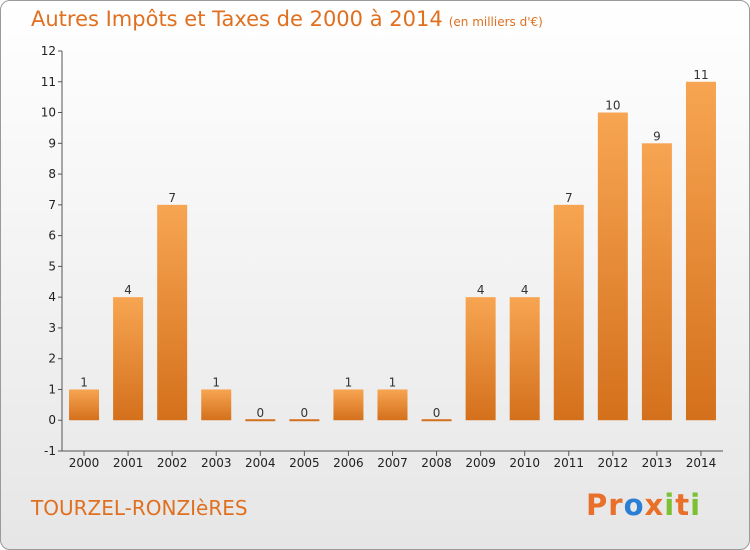 The height and width of the screenshot is (550, 750). What do you see at coordinates (495, 22) in the screenshot?
I see `unit-label: (en milliers d'€)` at bounding box center [495, 22].